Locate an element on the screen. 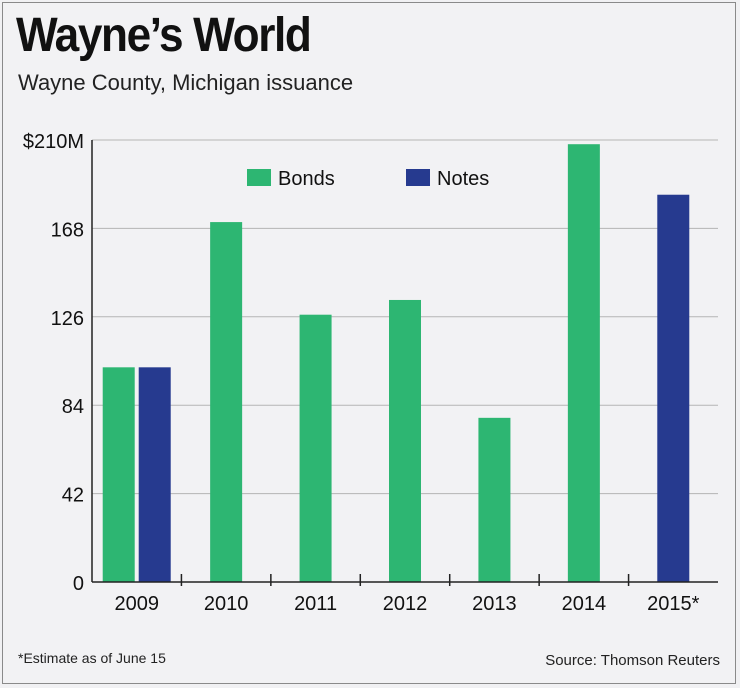 The height and width of the screenshot is (688, 740). legend-swatch-bonds is located at coordinates (259, 177).